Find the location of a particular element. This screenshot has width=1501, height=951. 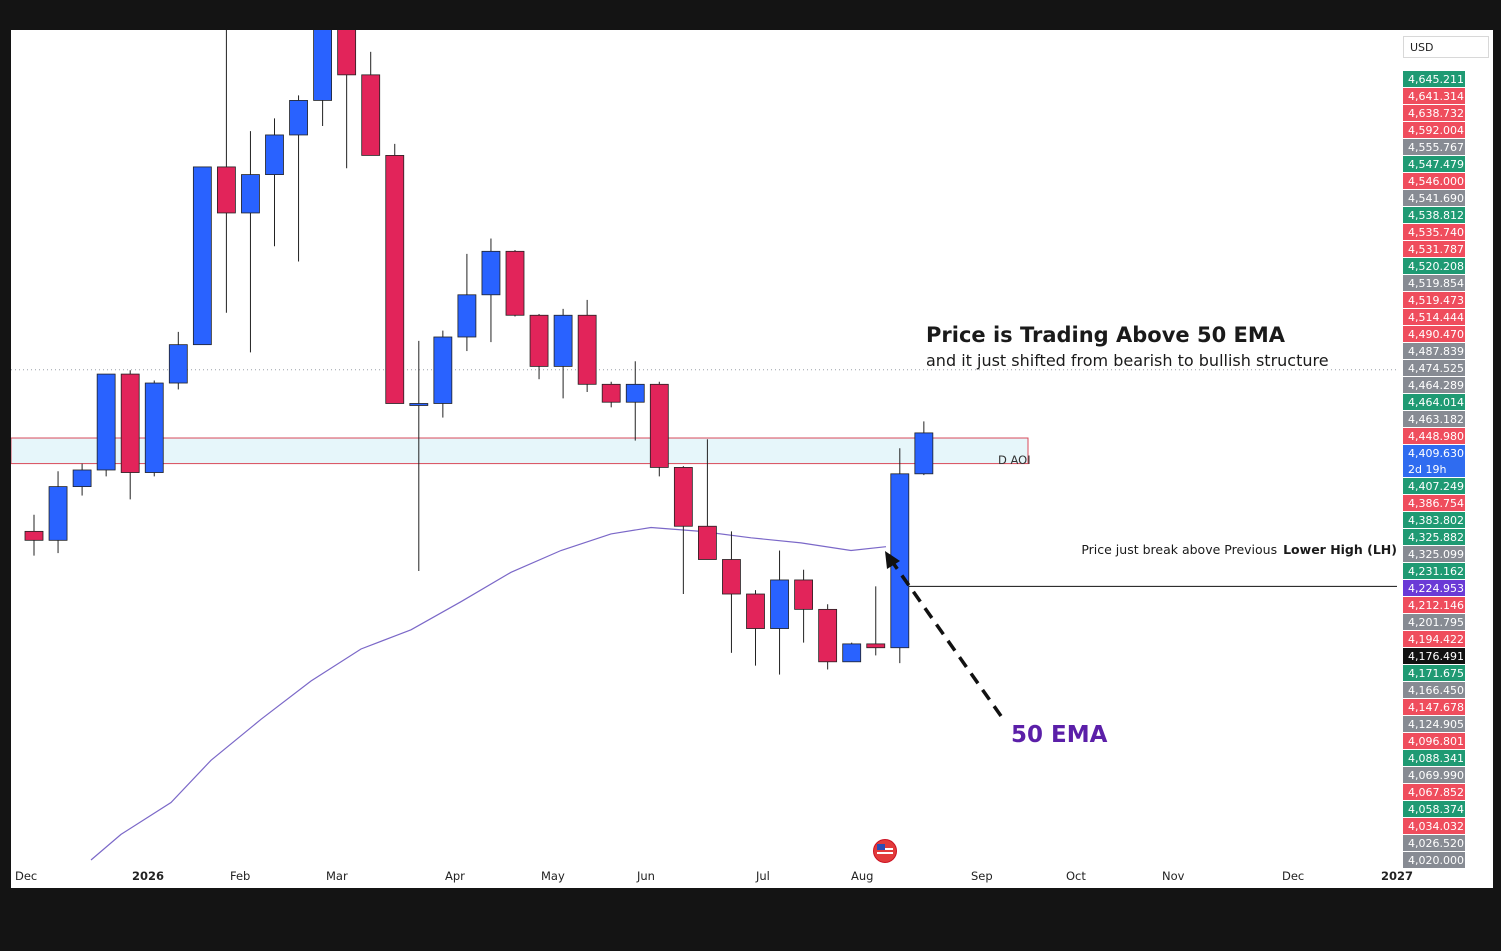

price-label: 4,546.000 is located at coordinates (1436, 181).